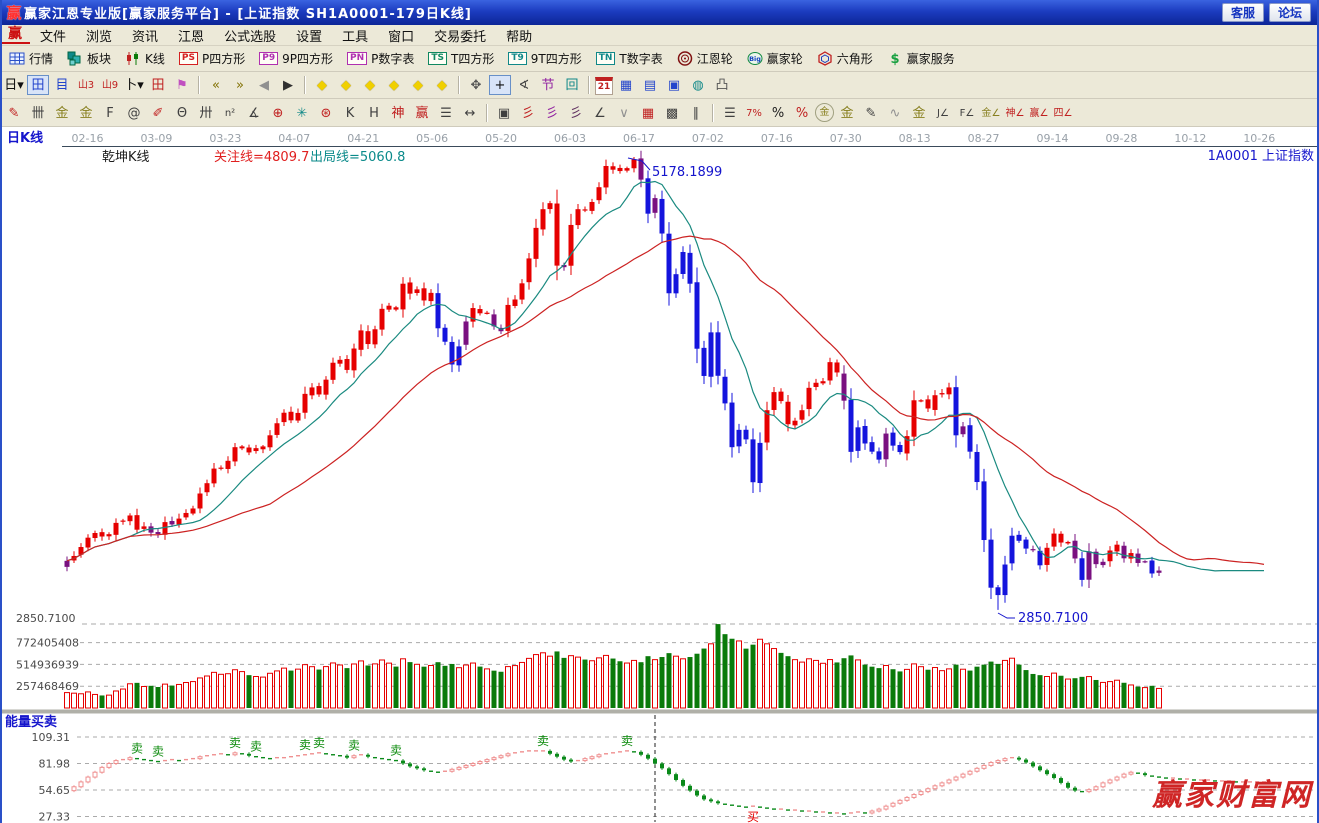 This screenshot has height=823, width=1319. Describe the element at coordinates (134, 85) in the screenshot. I see `tb2-candle-tool: 卜▾` at that location.